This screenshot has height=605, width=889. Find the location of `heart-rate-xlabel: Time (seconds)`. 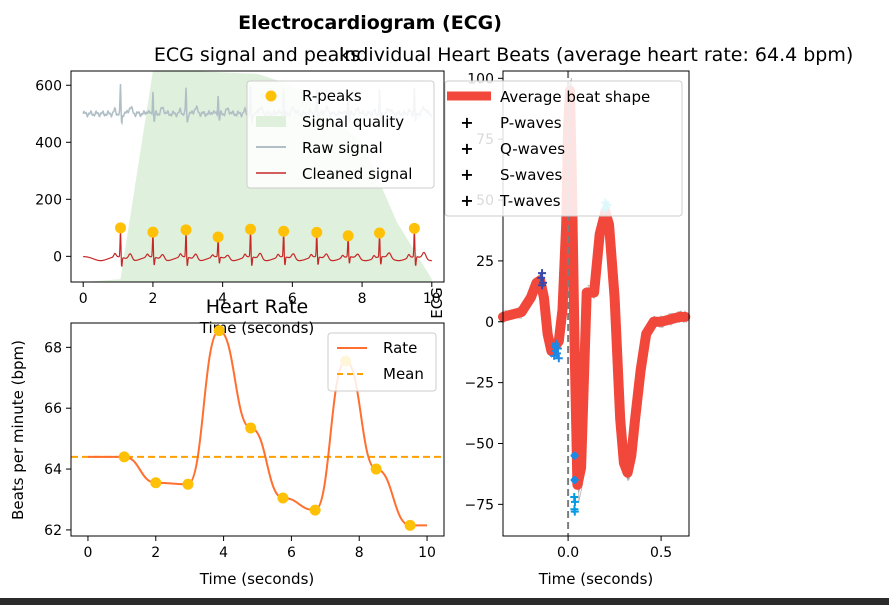

heart-rate-xlabel: Time (seconds) is located at coordinates (257, 579).